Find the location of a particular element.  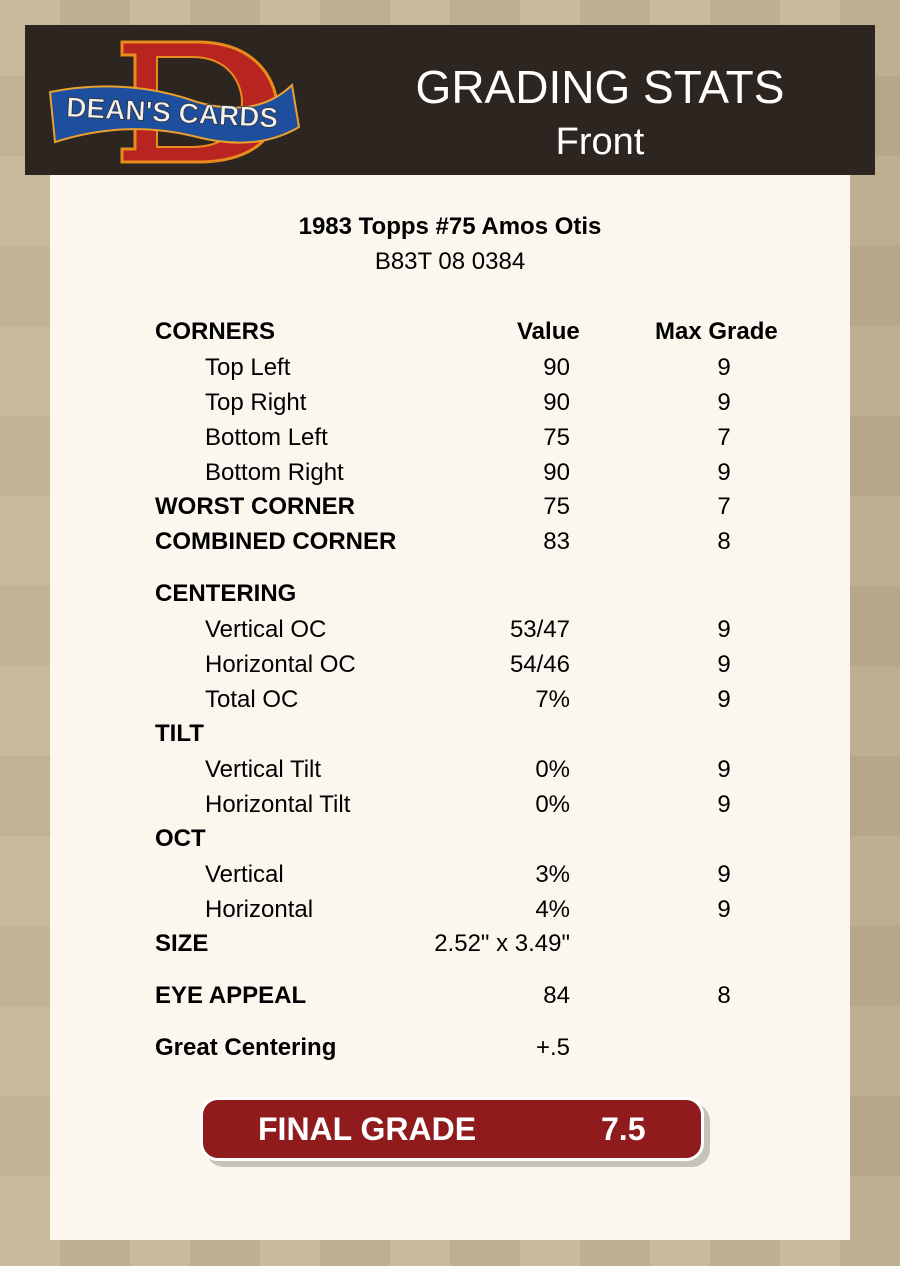

row-value: +.5 is located at coordinates (552, 1047).